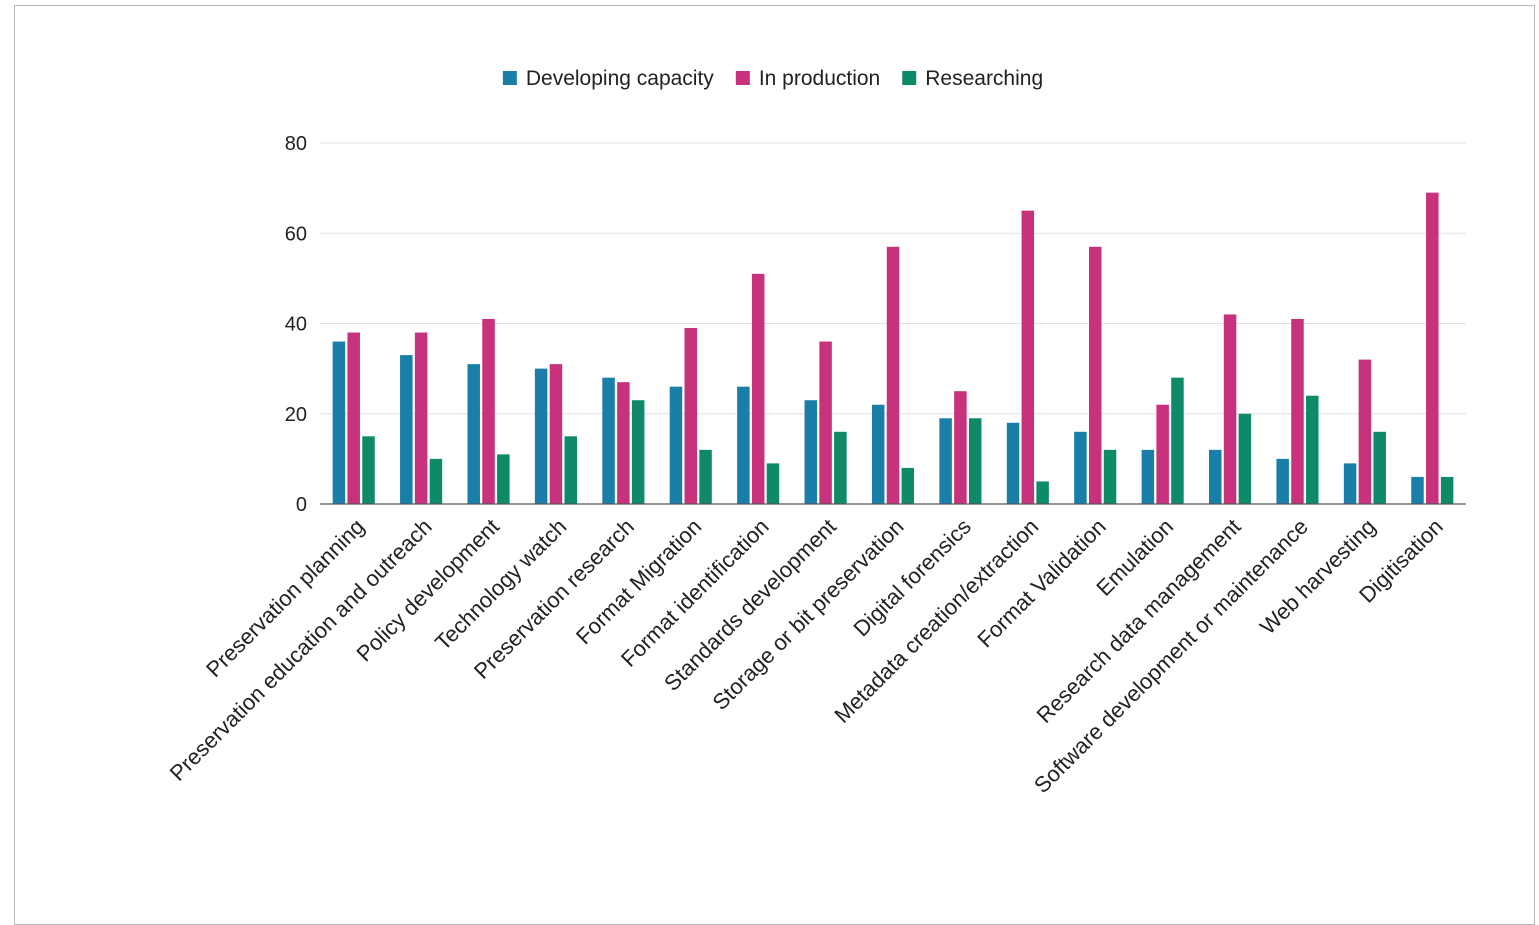 The image size is (1539, 925). I want to click on bar-researching-preservation-planning, so click(368, 470).